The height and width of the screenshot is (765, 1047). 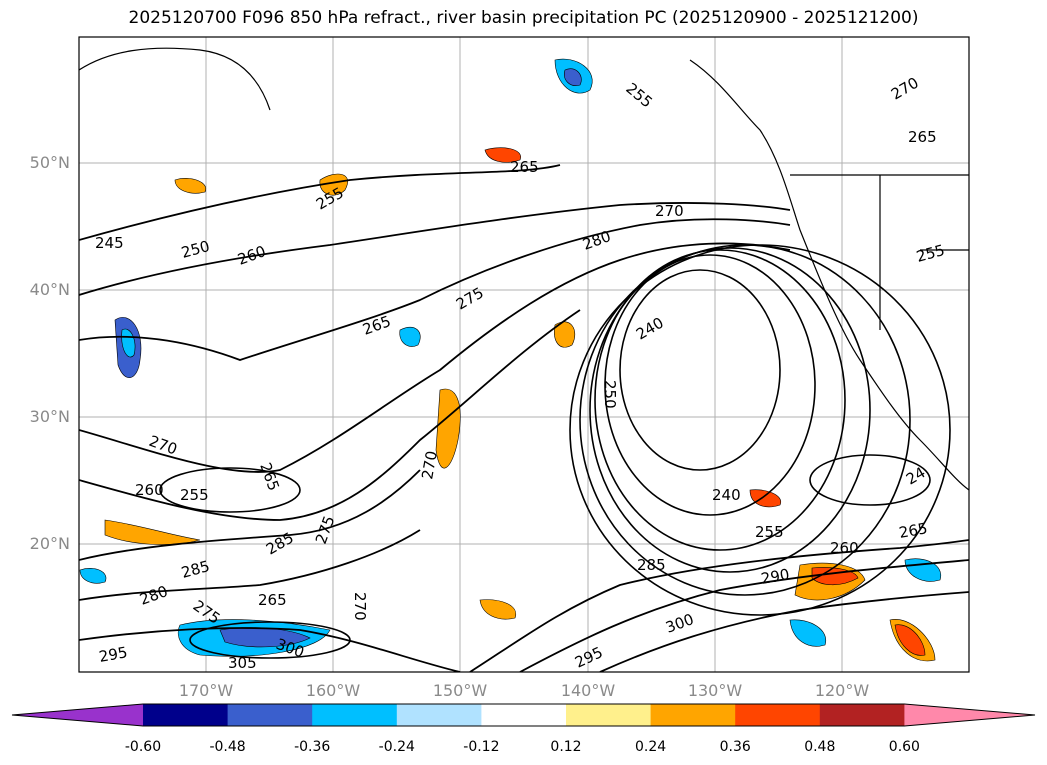 What do you see at coordinates (49, 289) in the screenshot?
I see `lat-label-40n: 40°N` at bounding box center [49, 289].